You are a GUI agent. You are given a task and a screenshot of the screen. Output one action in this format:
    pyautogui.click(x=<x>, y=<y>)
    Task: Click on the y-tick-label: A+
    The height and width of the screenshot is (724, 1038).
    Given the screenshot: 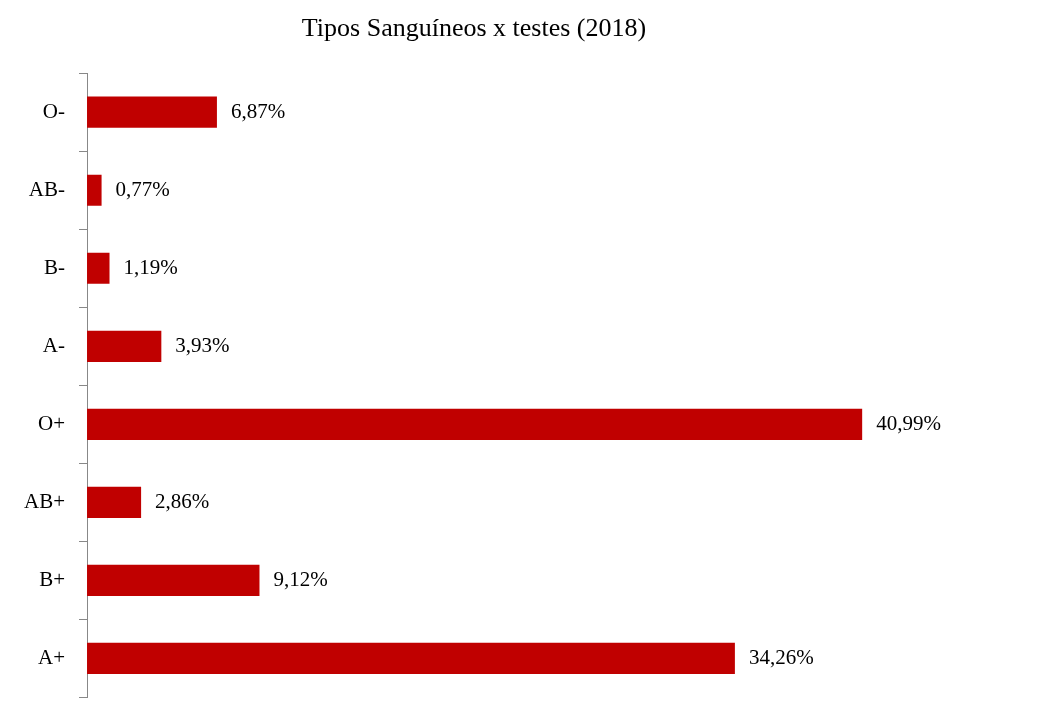 What is the action you would take?
    pyautogui.click(x=52, y=656)
    